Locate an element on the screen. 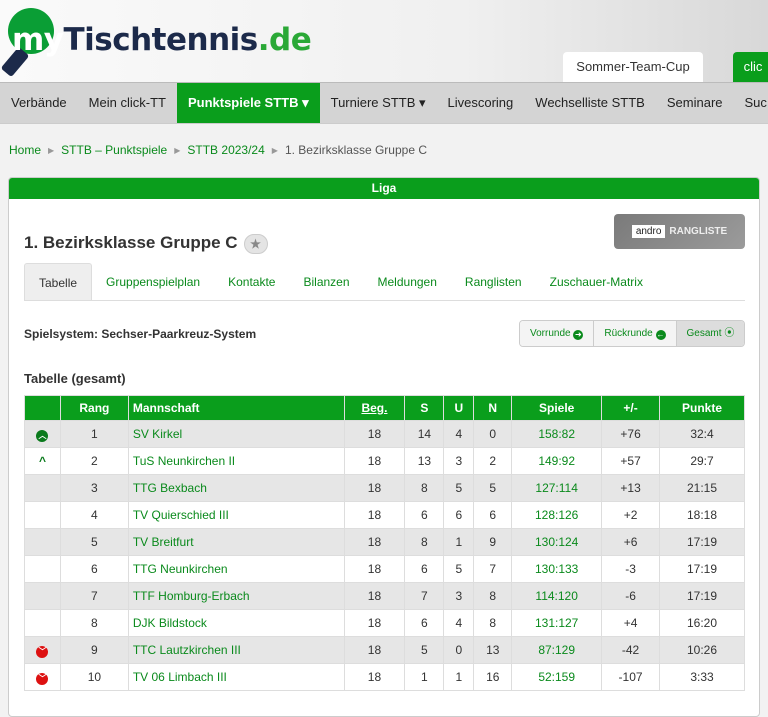 This screenshot has width=768, height=717. cell-team: TTF Homburg-Erbach is located at coordinates (236, 596).